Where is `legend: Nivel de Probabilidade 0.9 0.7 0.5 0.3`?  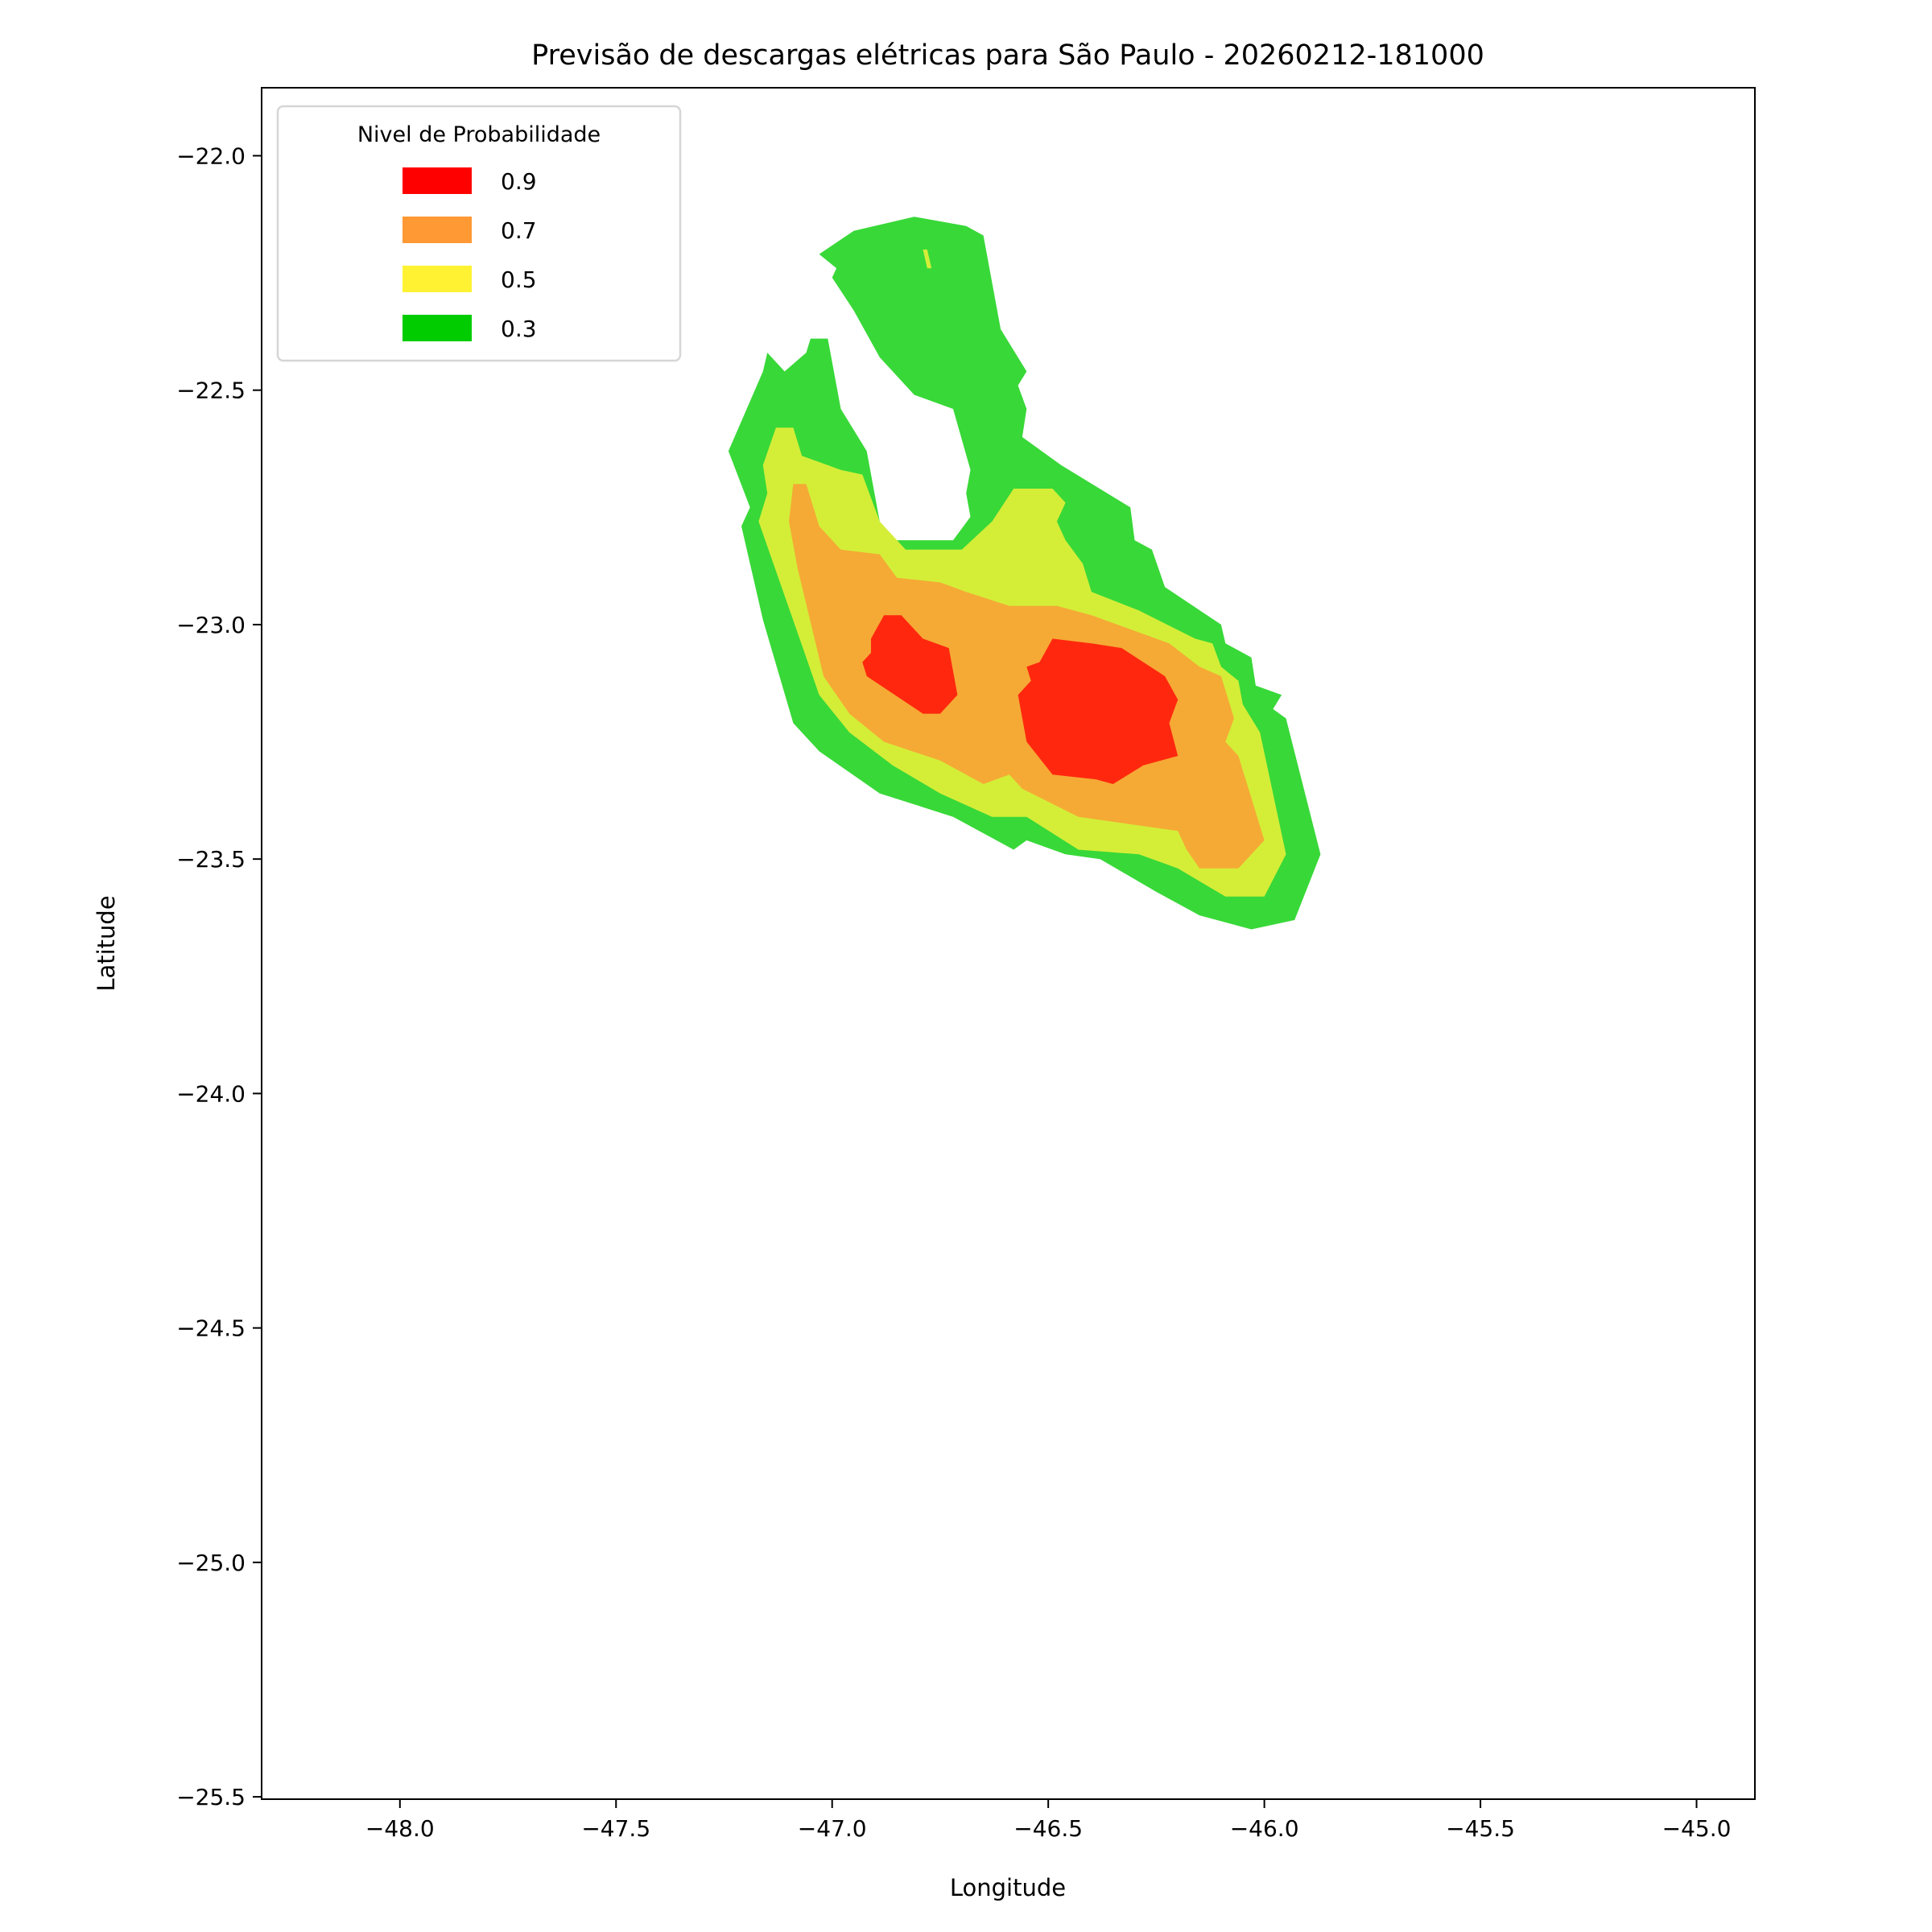
legend: Nivel de Probabilidade 0.9 0.7 0.5 0.3 is located at coordinates (479, 233).